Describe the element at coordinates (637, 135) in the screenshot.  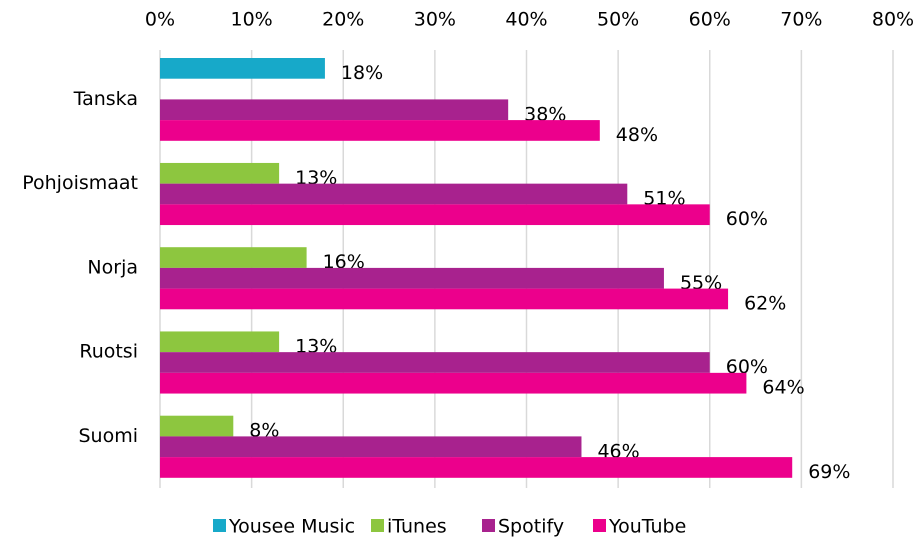
I see `data-label: 48%` at that location.